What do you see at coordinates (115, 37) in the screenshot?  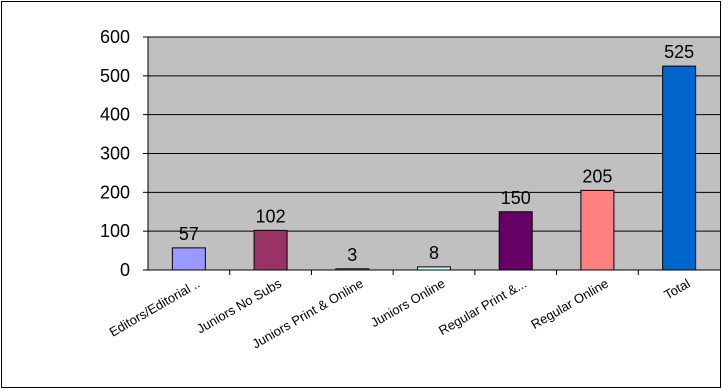 I see `y-tick-label: 600` at bounding box center [115, 37].